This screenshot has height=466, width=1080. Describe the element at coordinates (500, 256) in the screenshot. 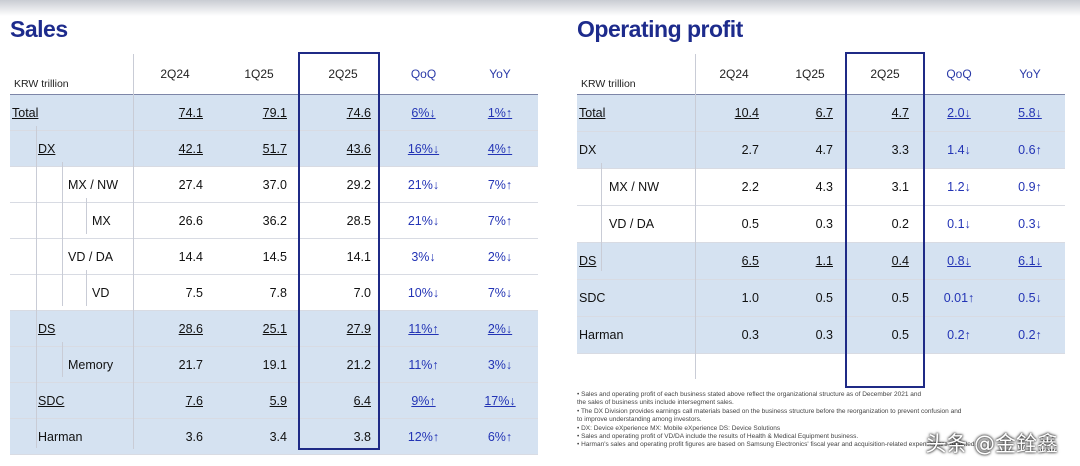

I see `change-cell: 2%↓` at that location.